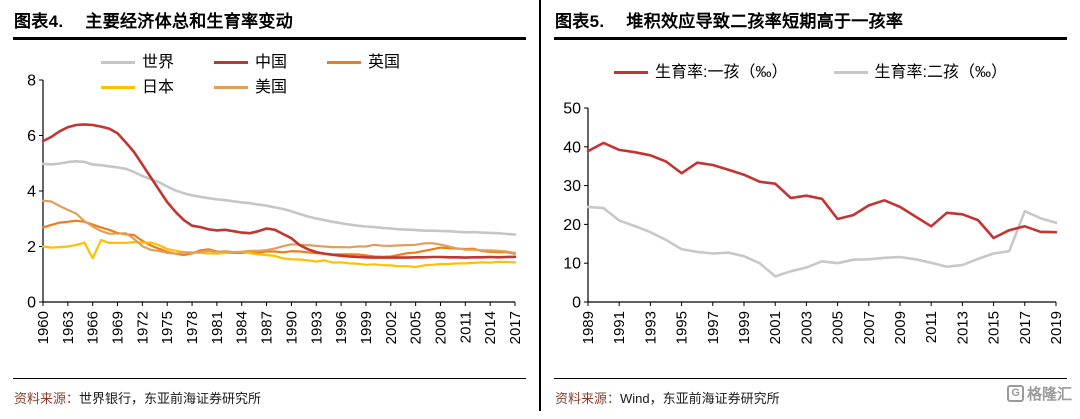 This screenshot has height=419, width=1080. I want to click on chart5-fig-label: 图表5., so click(580, 21).